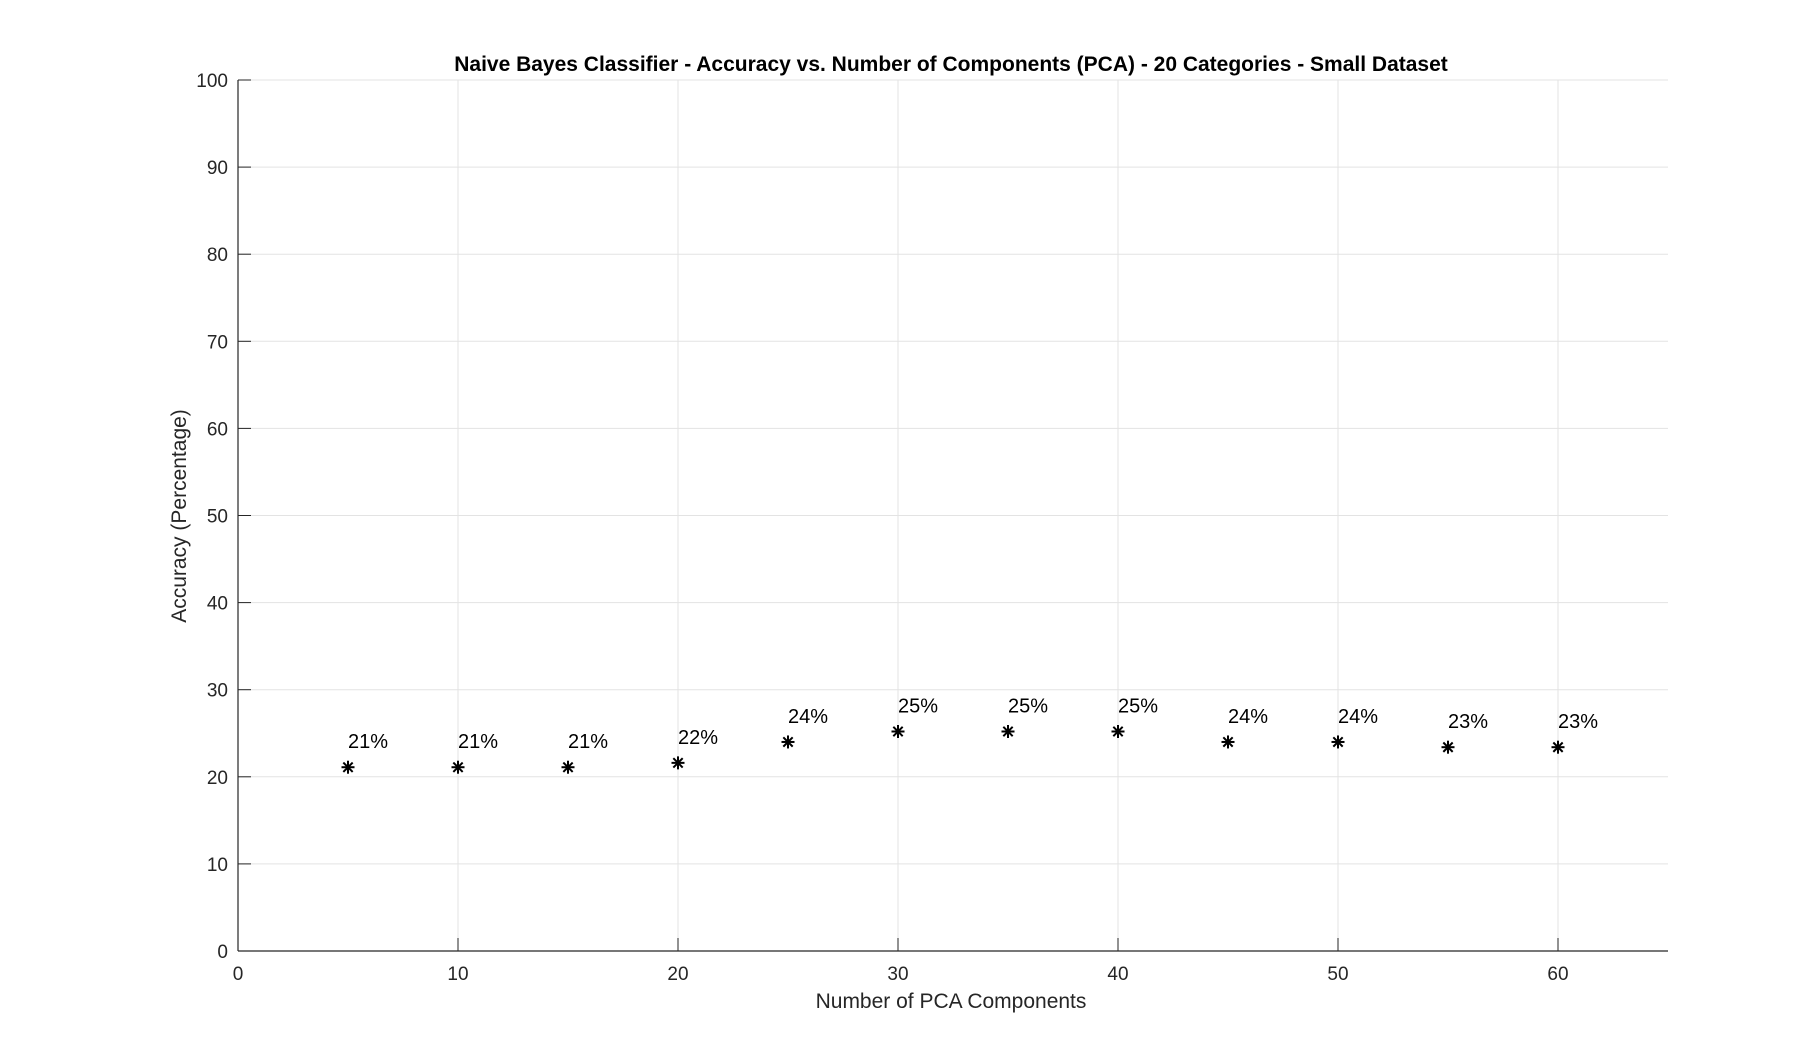 The height and width of the screenshot is (1054, 1818). Describe the element at coordinates (212, 81) in the screenshot. I see `y-tick-label: 100` at that location.